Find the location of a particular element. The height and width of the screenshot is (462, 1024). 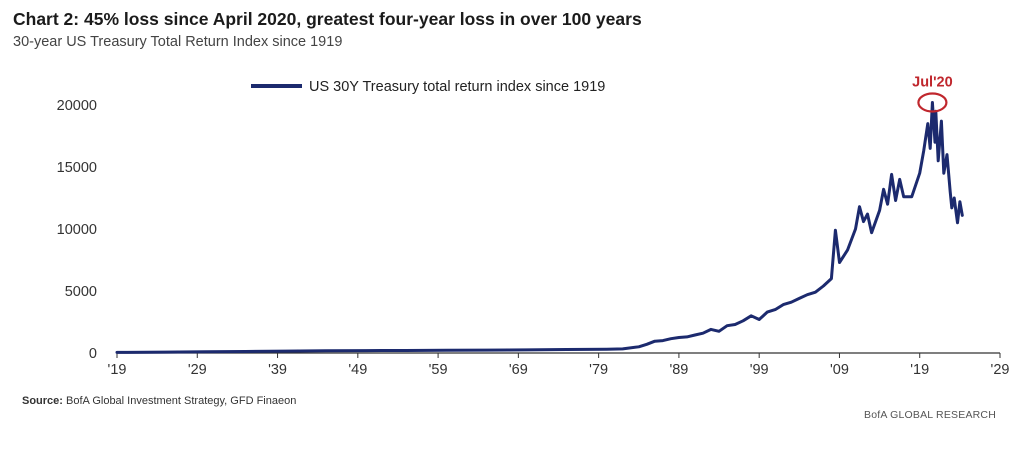

x-tick-label: '89 is located at coordinates (678, 370).